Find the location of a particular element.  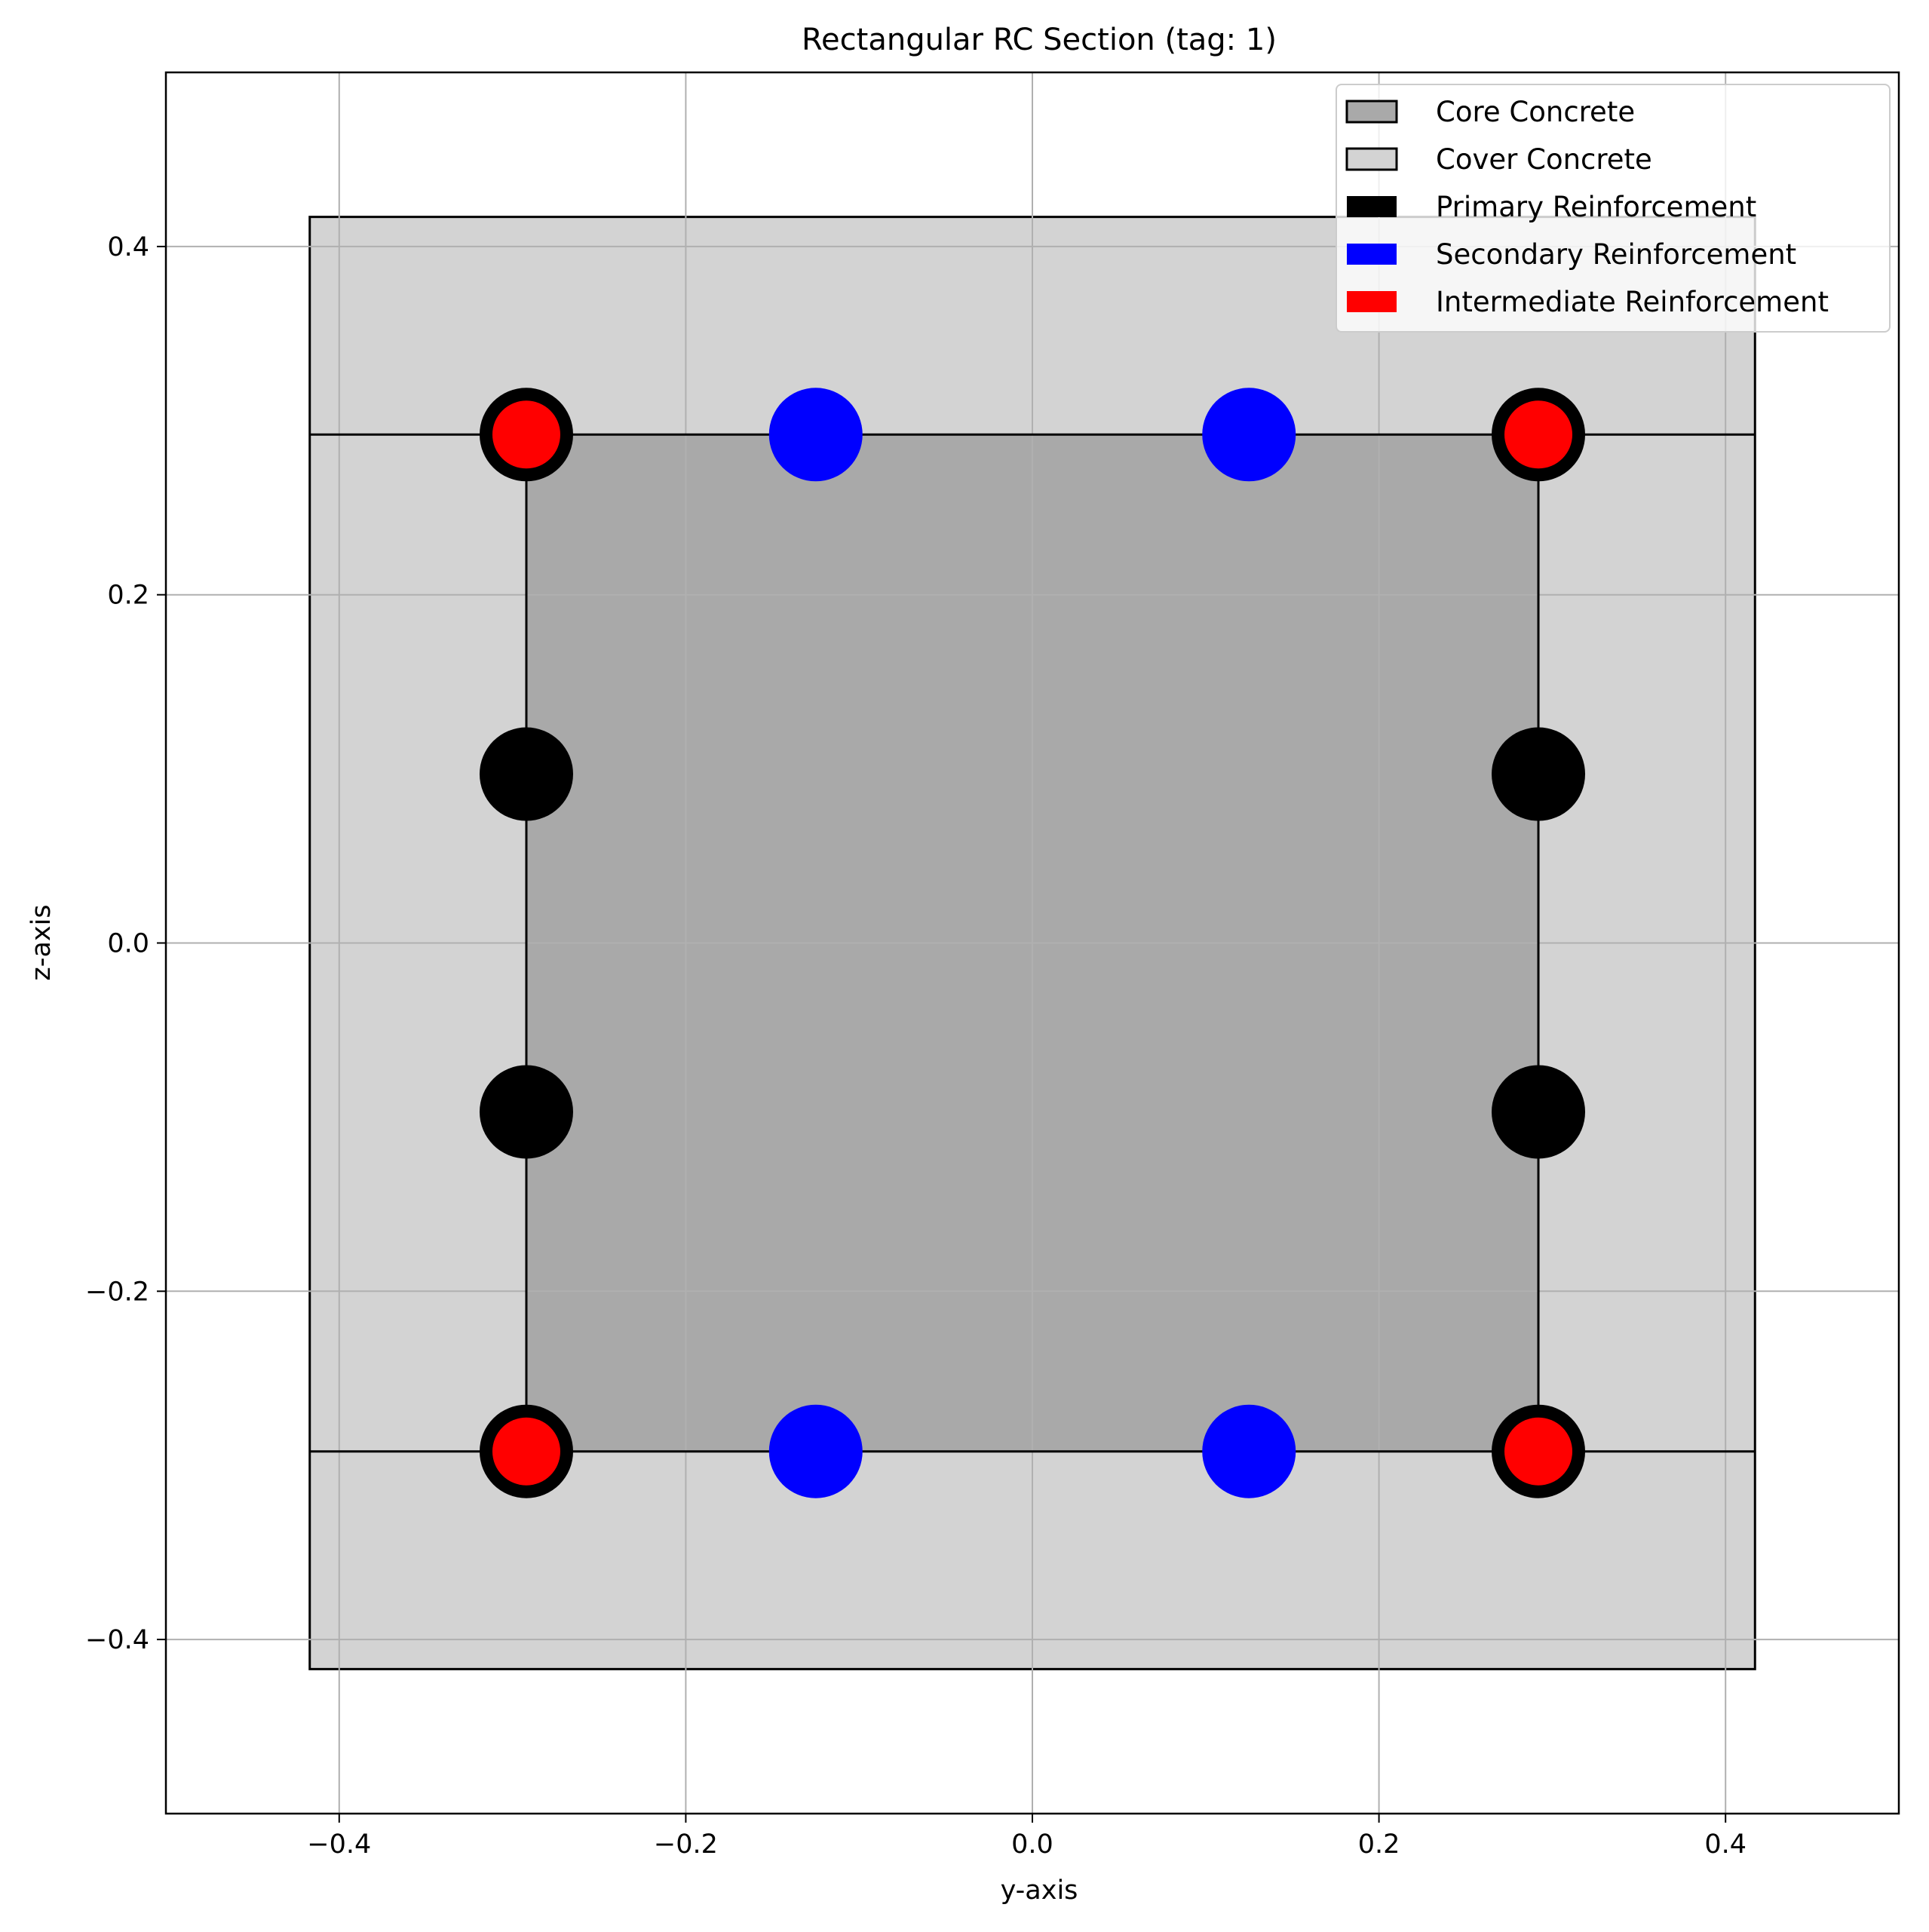

legend-label: Primary Reinforcement is located at coordinates (1596, 207).